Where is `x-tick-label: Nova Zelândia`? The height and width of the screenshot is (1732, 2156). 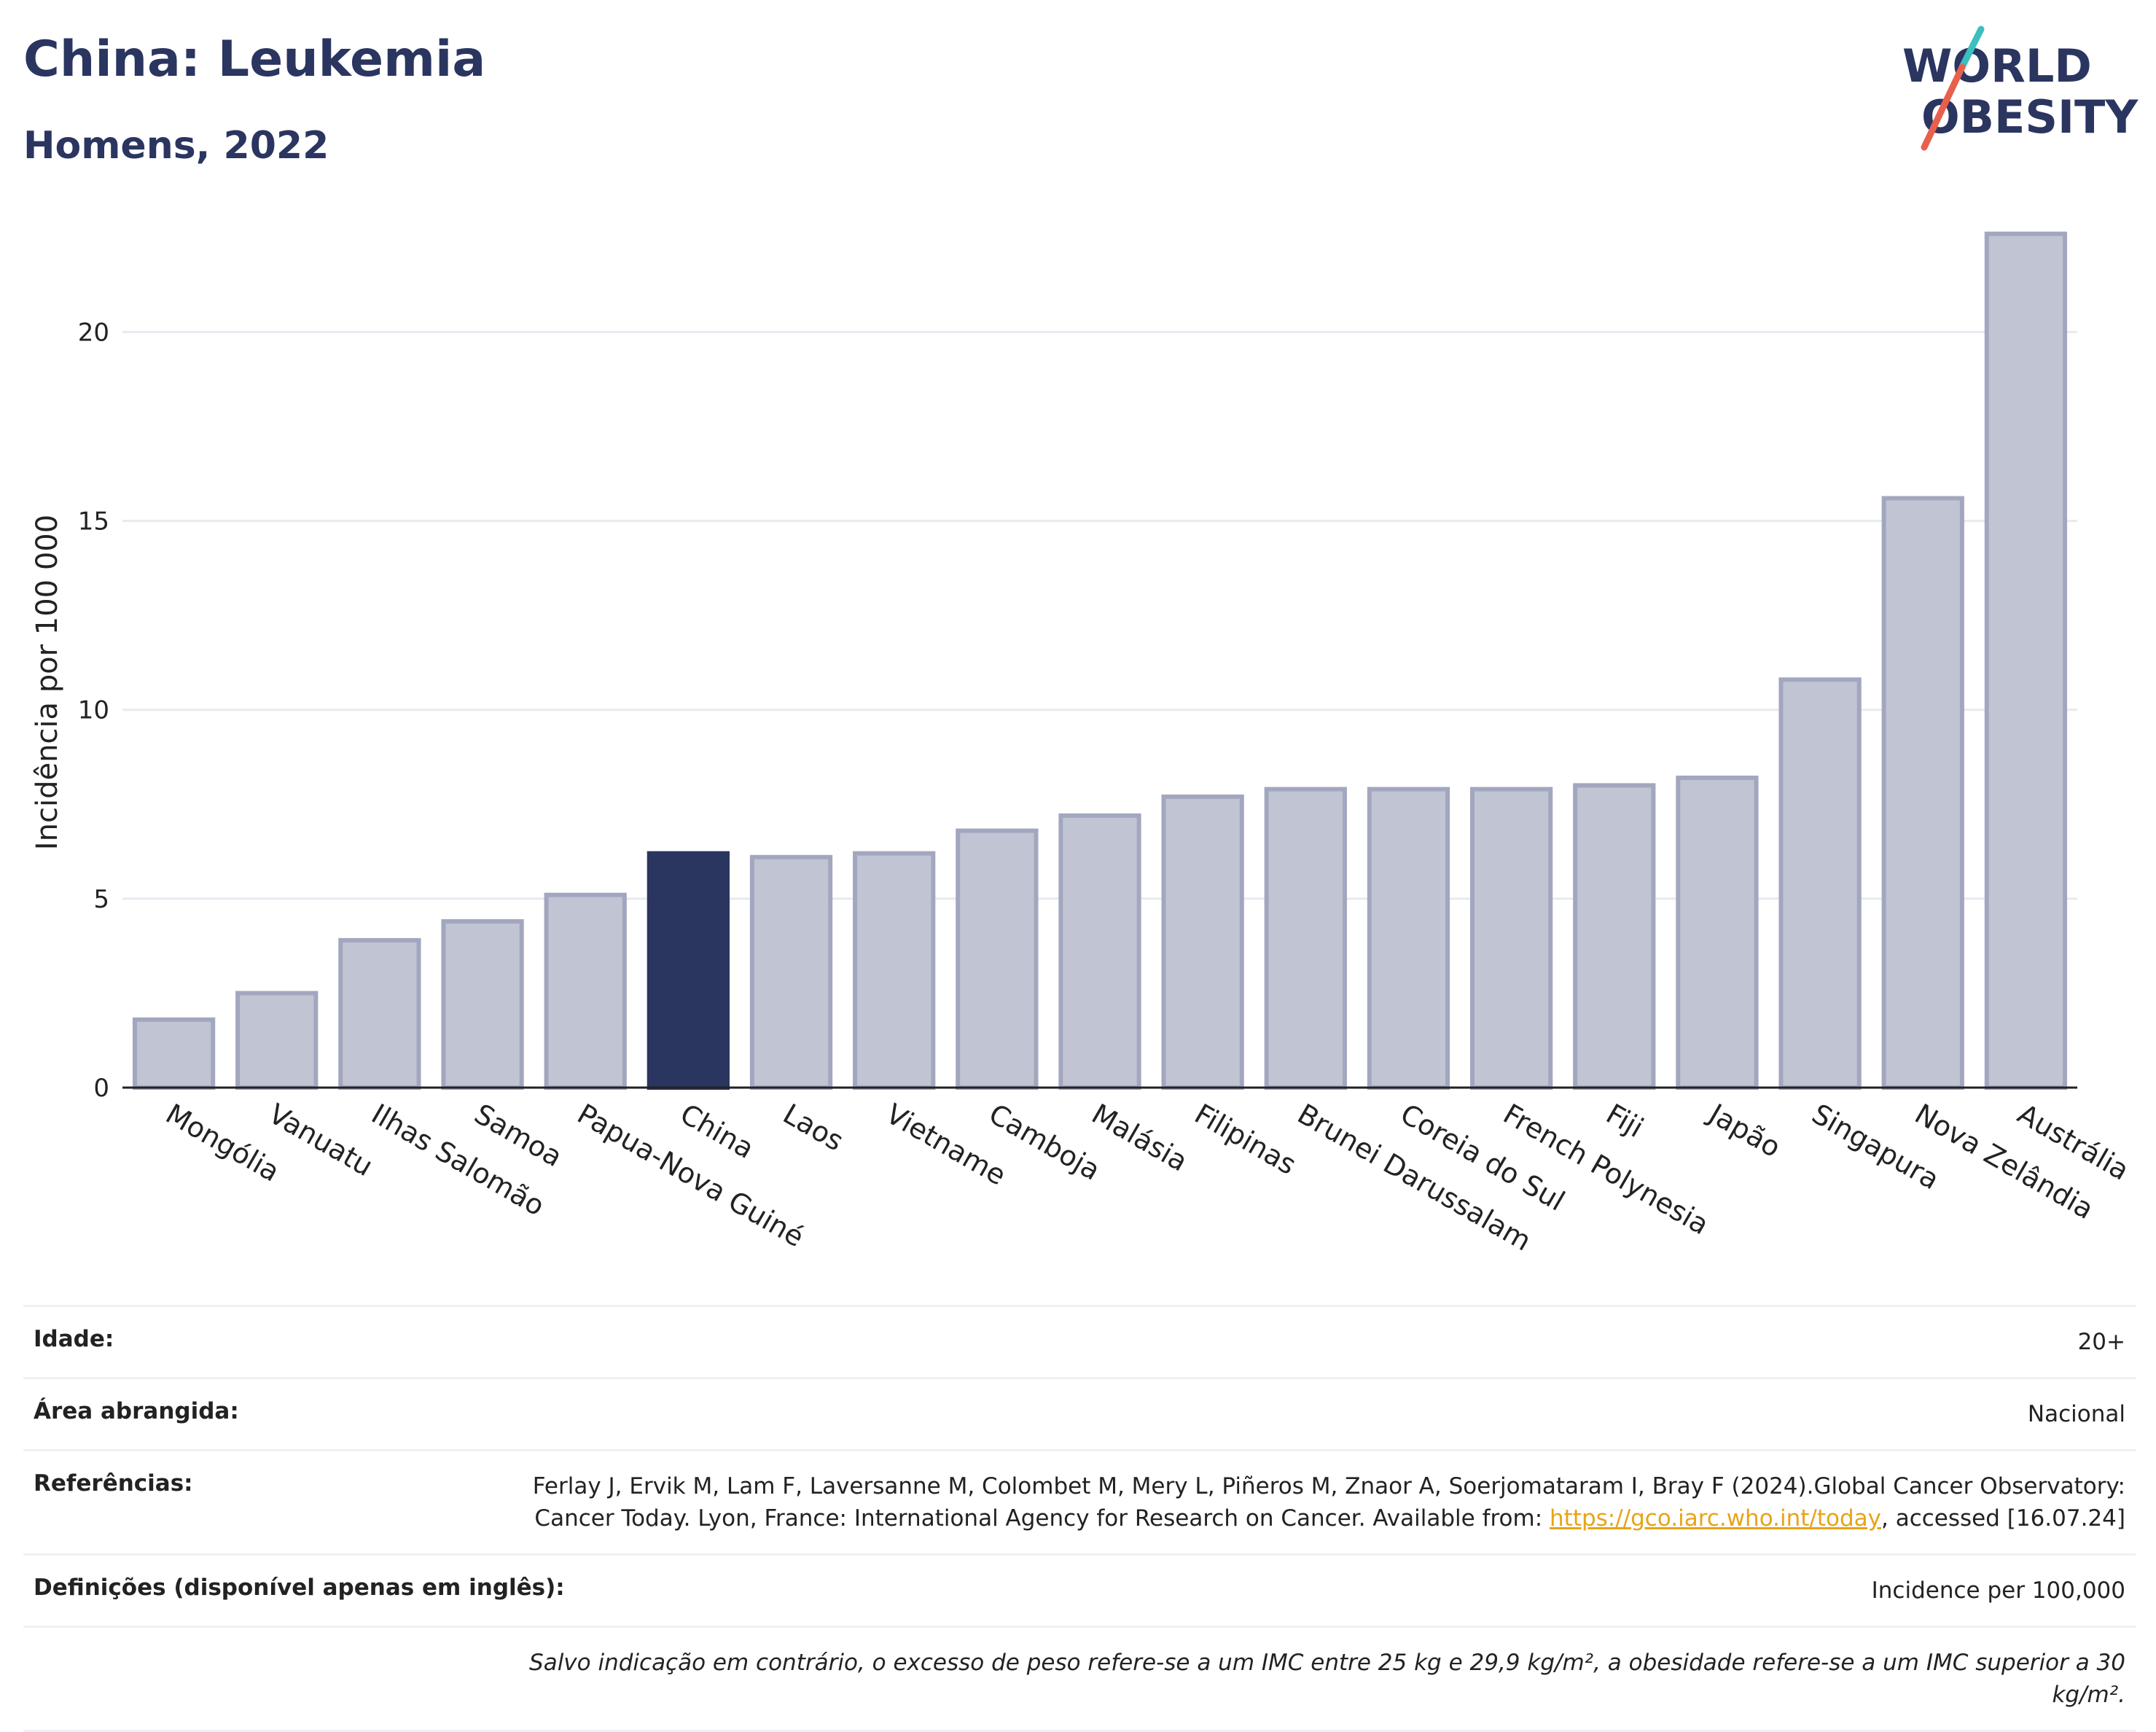
x-tick-label: Nova Zelândia is located at coordinates (2004, 1162).